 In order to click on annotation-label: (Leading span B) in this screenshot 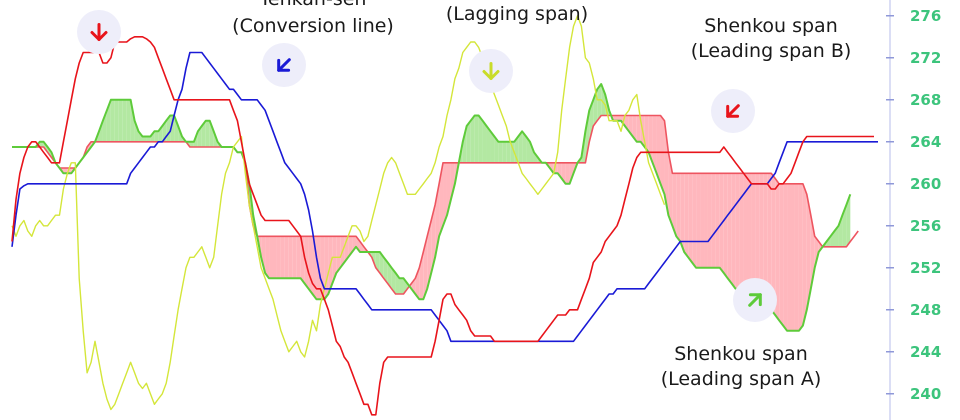, I will do `click(771, 51)`.